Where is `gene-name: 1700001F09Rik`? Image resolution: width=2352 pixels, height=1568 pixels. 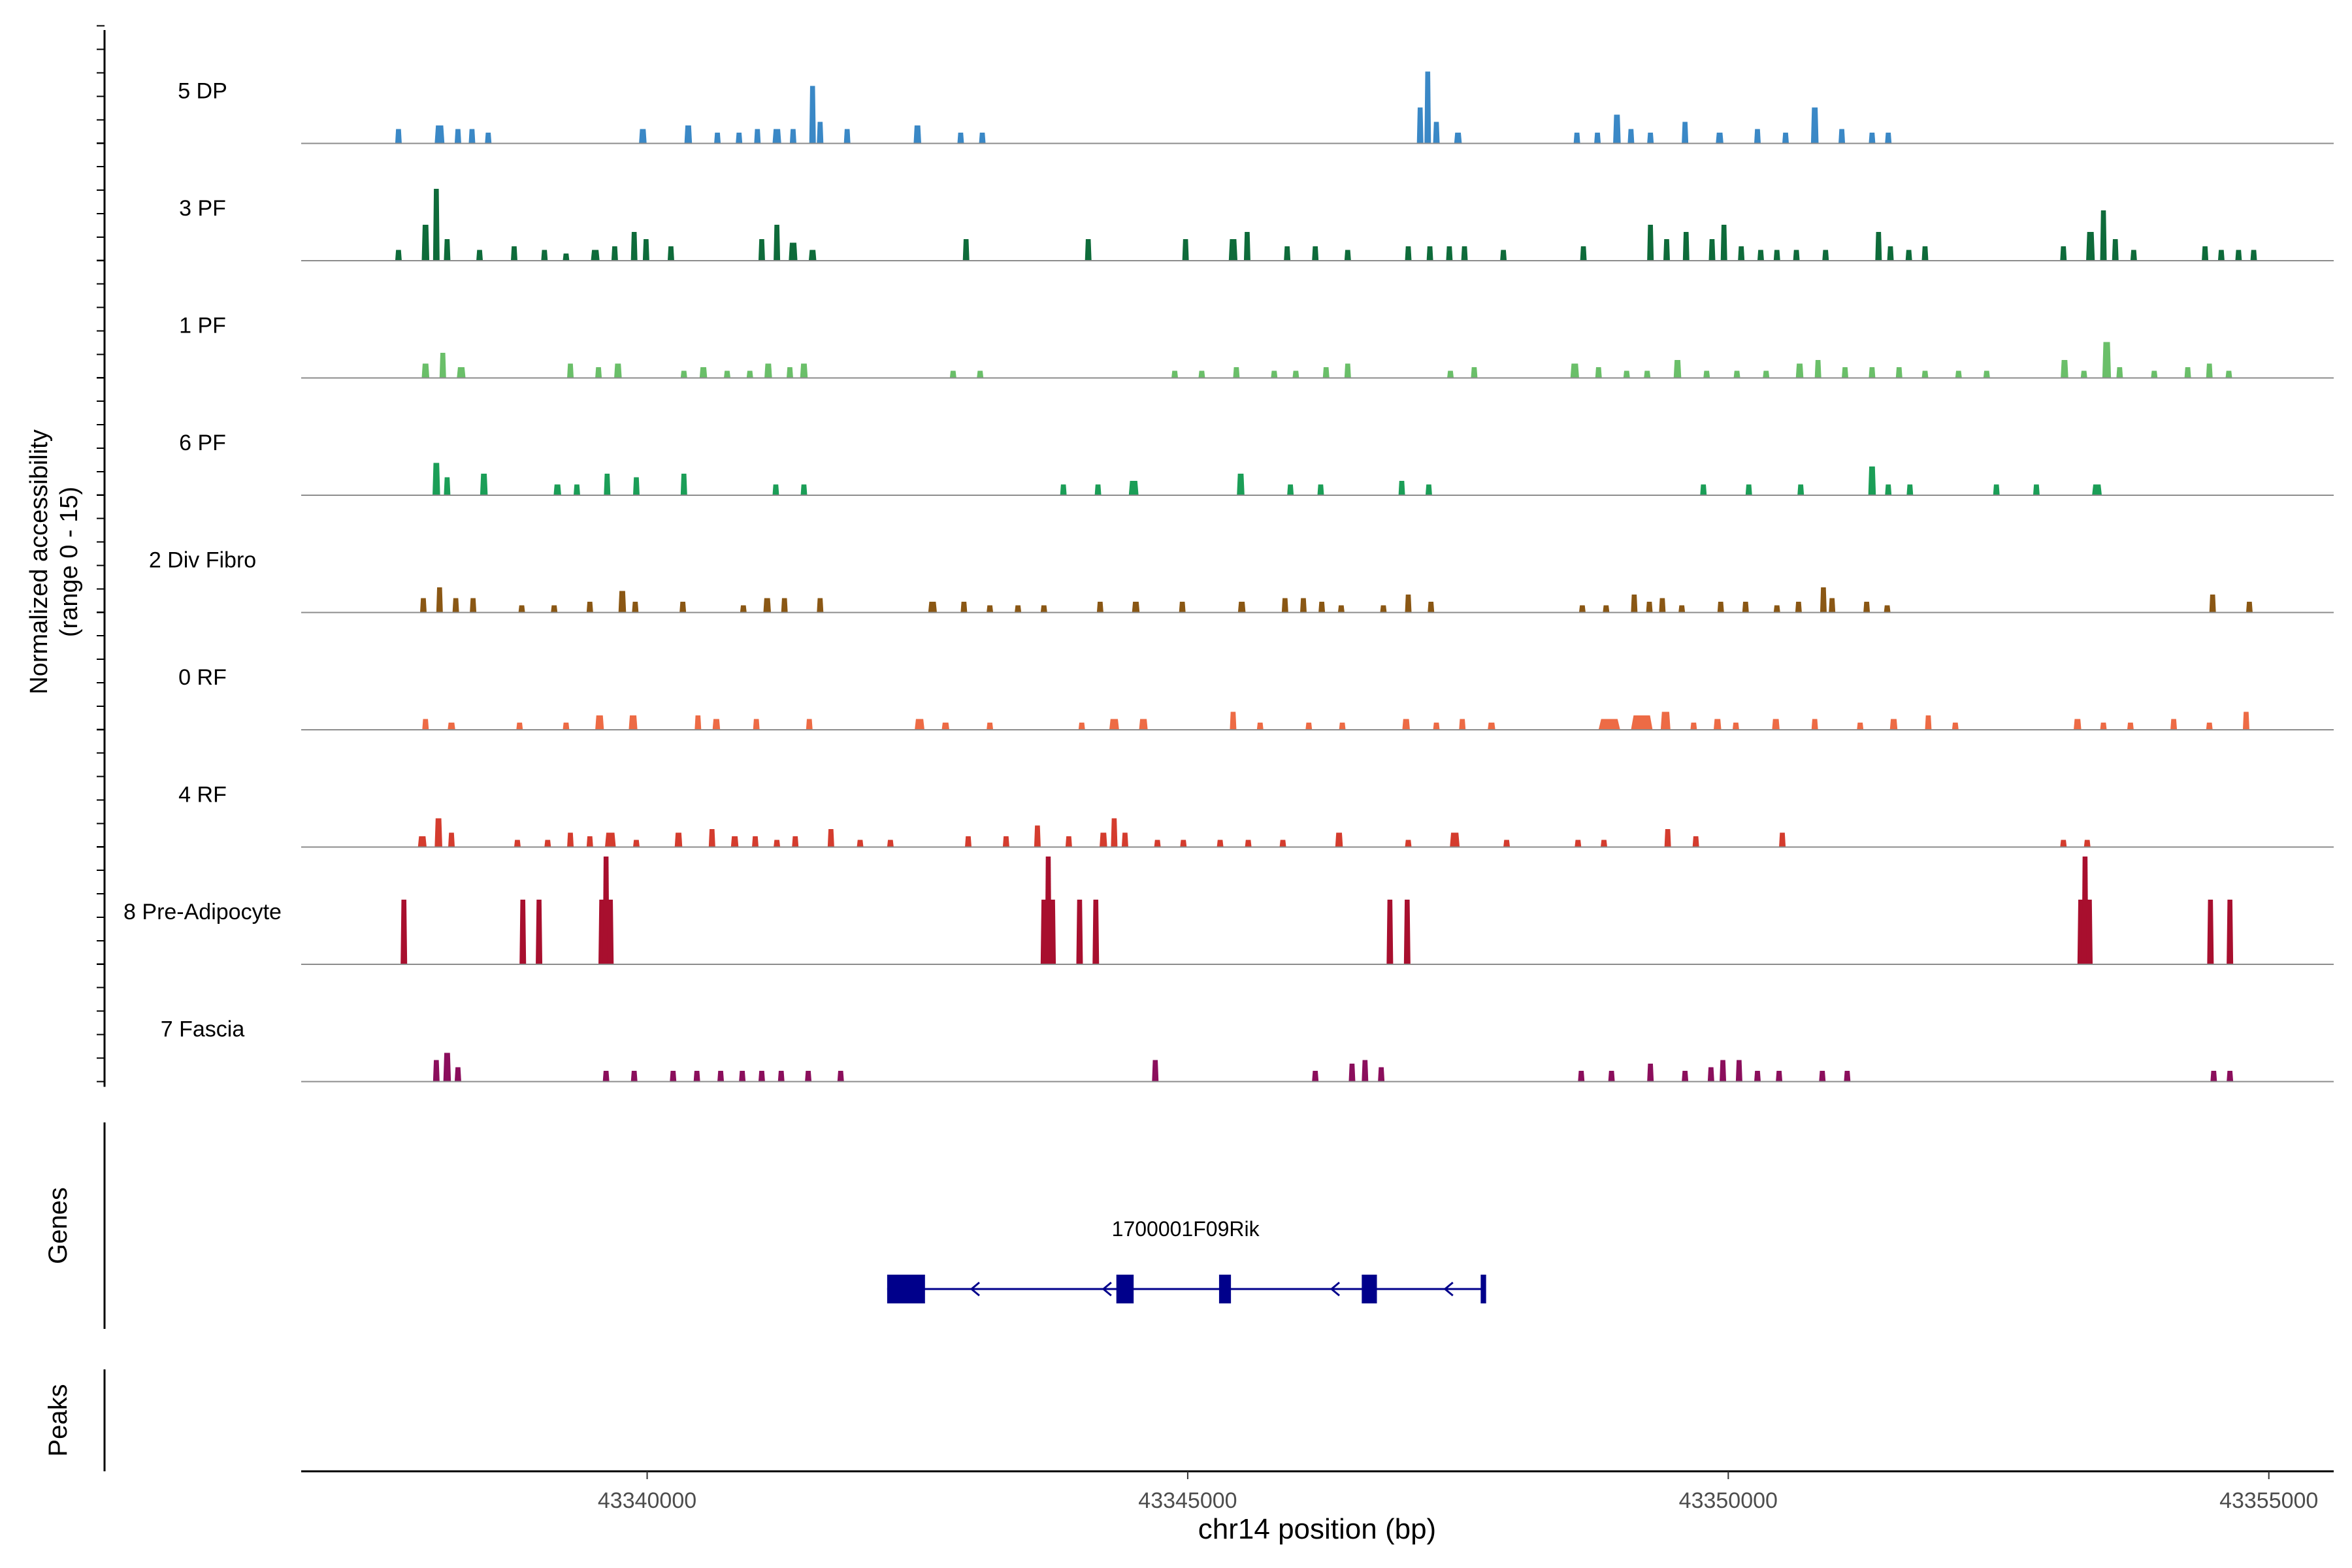 gene-name: 1700001F09Rik is located at coordinates (1186, 1229).